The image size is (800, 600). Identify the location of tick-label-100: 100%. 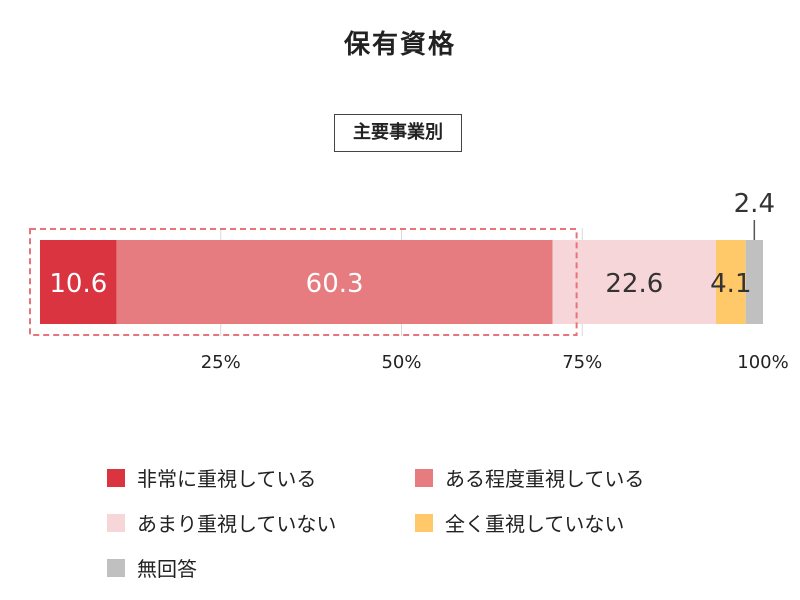
(762, 362).